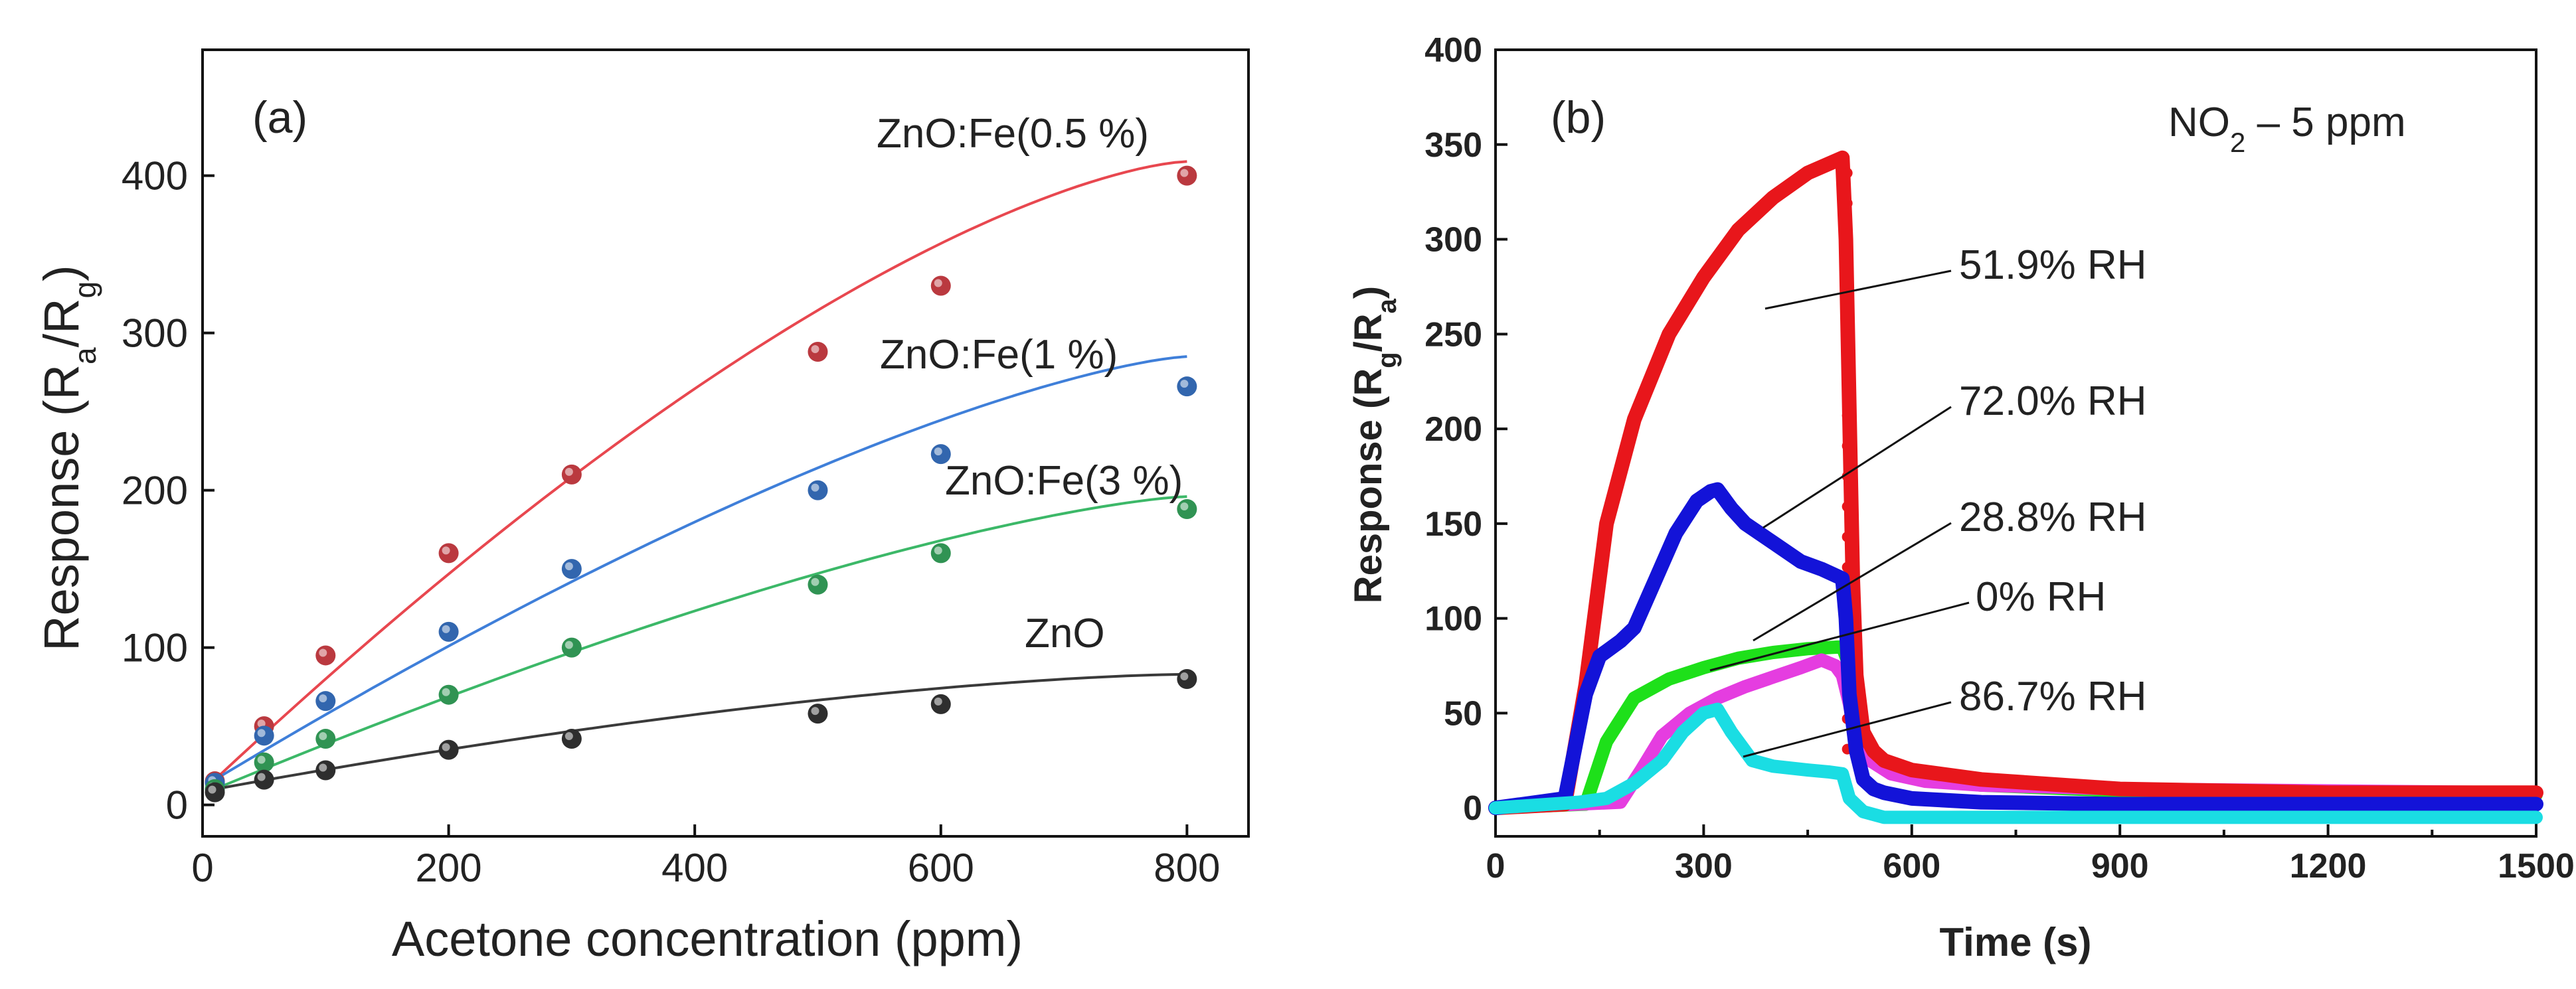 The height and width of the screenshot is (989, 2576). What do you see at coordinates (1453, 50) in the screenshot?
I see `panel-b-y-tick-label: 400` at bounding box center [1453, 50].